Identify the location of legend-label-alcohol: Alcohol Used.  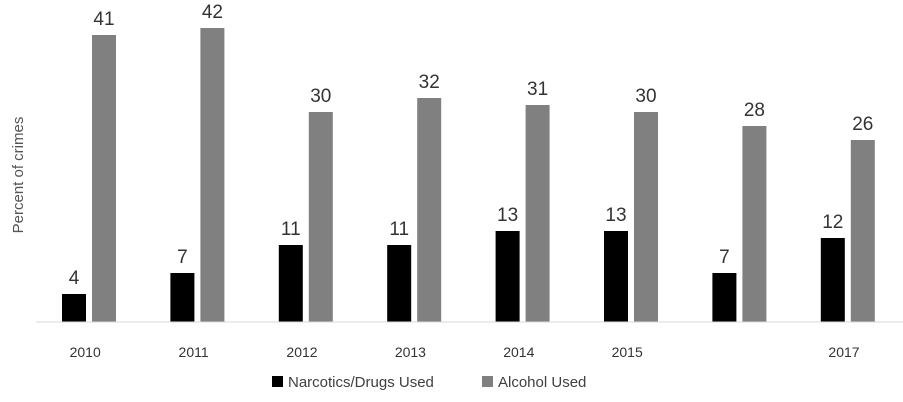
(542, 382).